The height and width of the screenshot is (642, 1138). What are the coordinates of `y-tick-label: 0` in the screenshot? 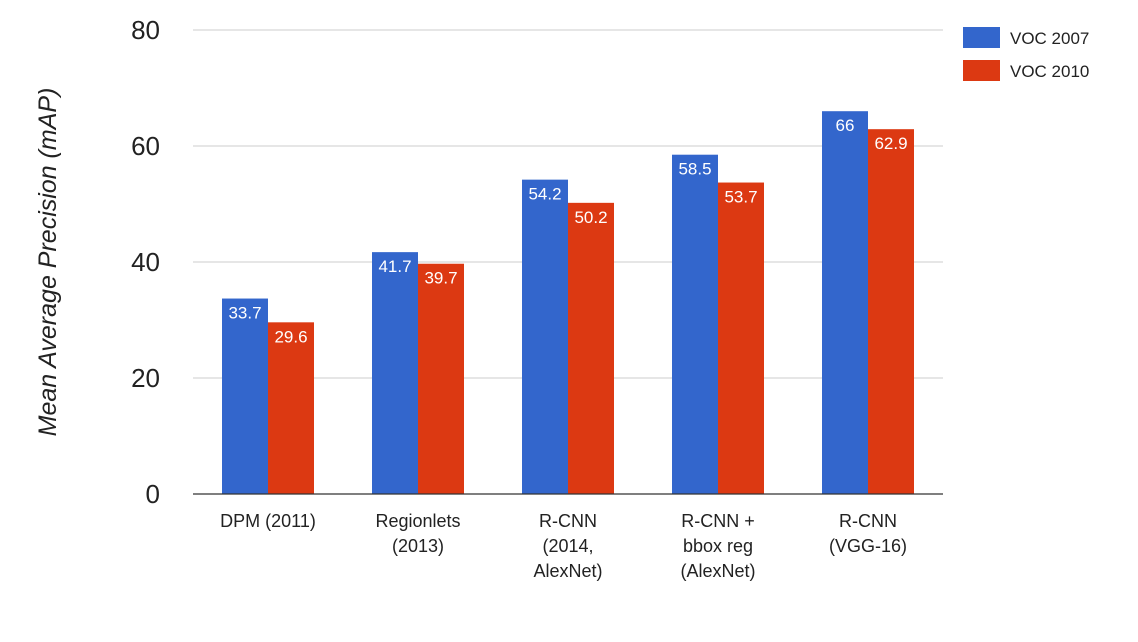 It's located at (153, 494).